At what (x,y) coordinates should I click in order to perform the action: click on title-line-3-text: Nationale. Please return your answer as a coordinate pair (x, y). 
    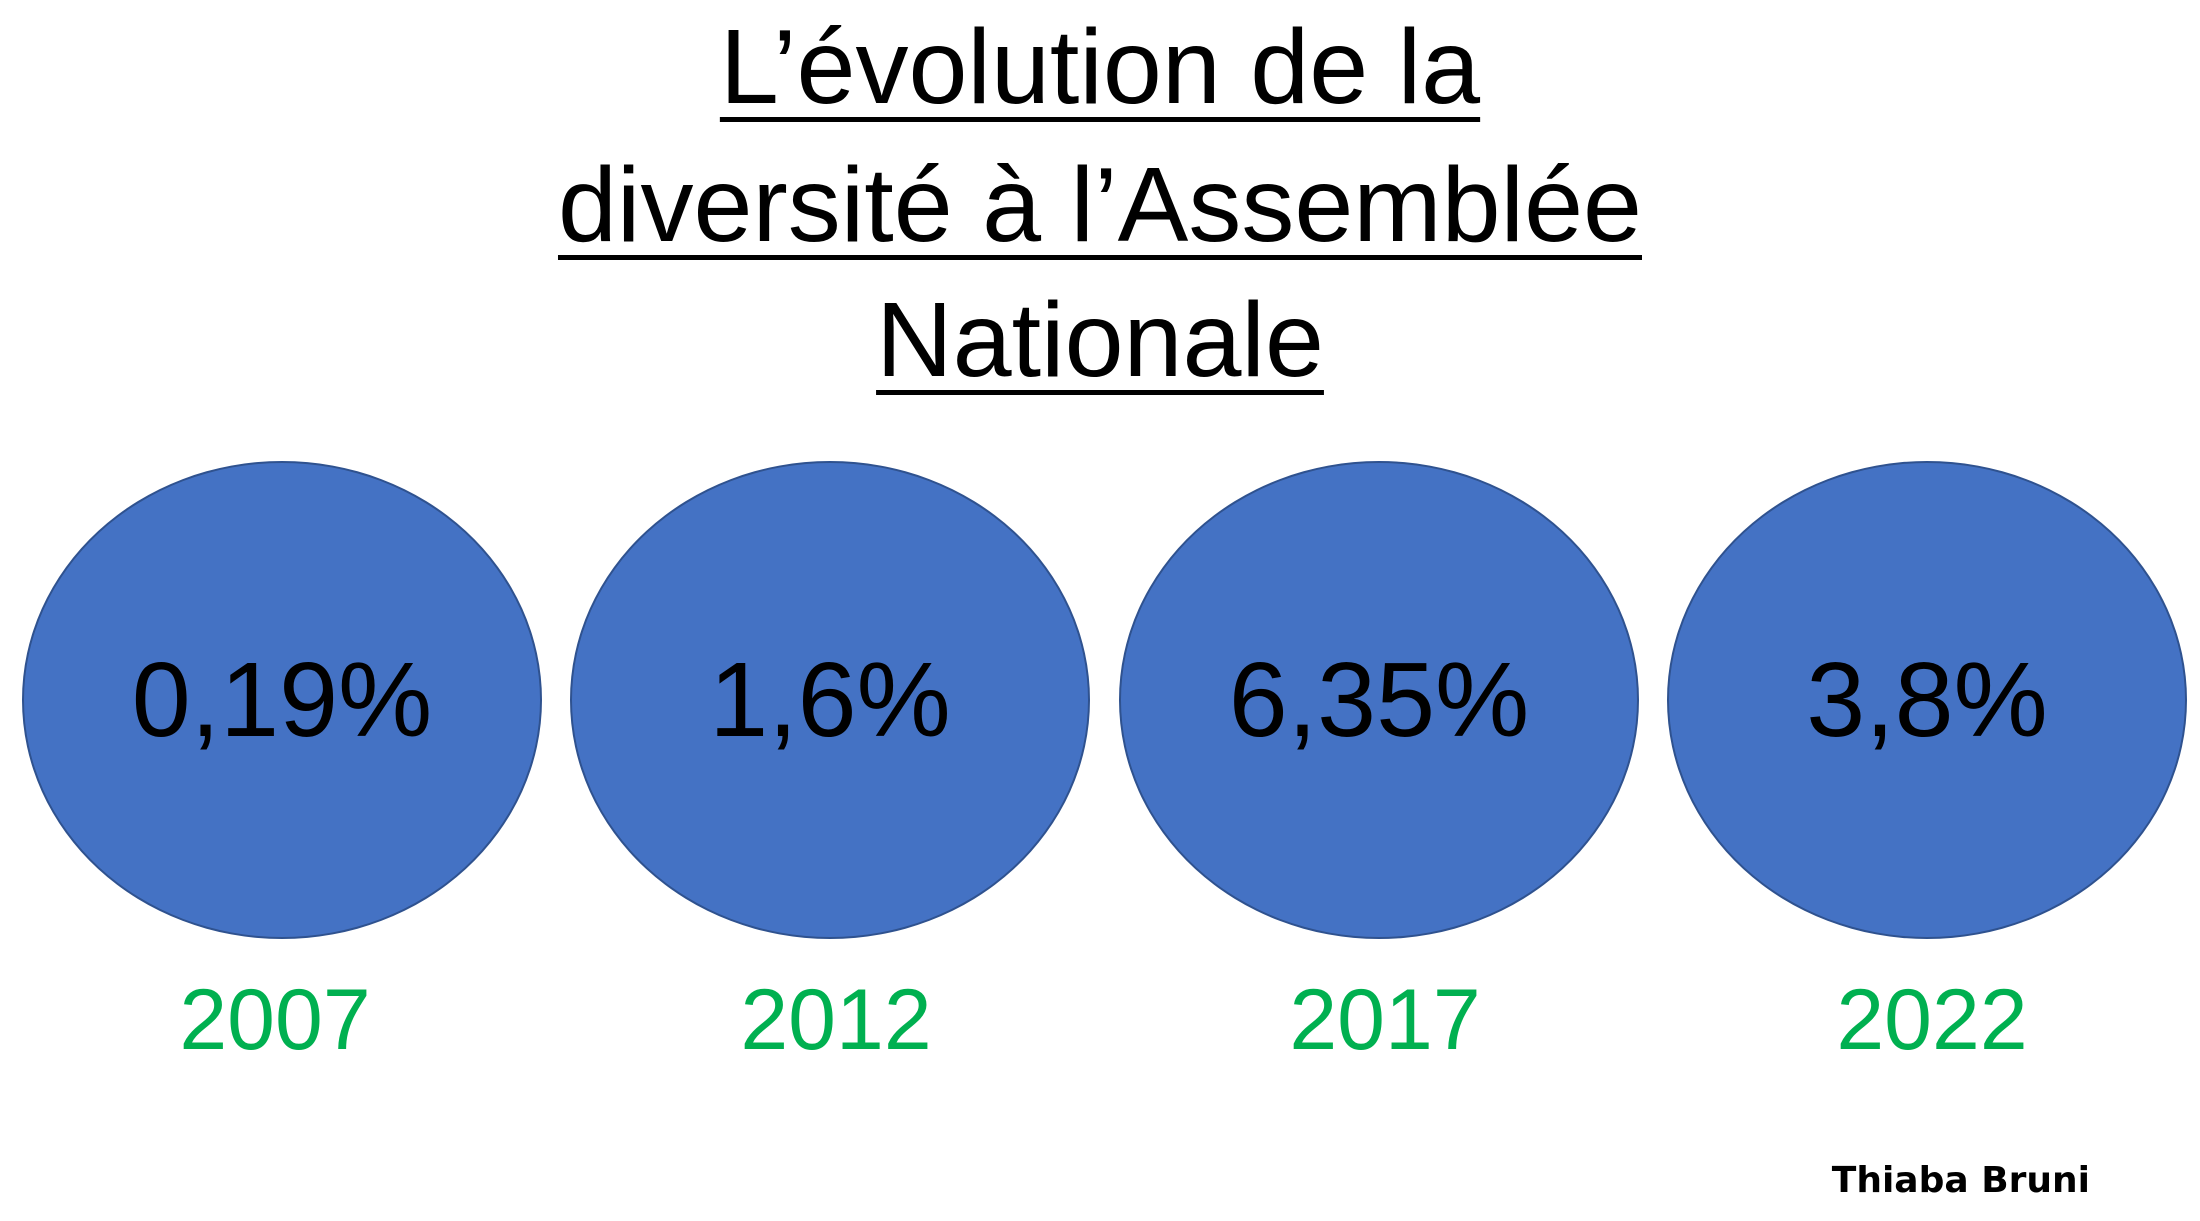
    Looking at the image, I should click on (1100, 340).